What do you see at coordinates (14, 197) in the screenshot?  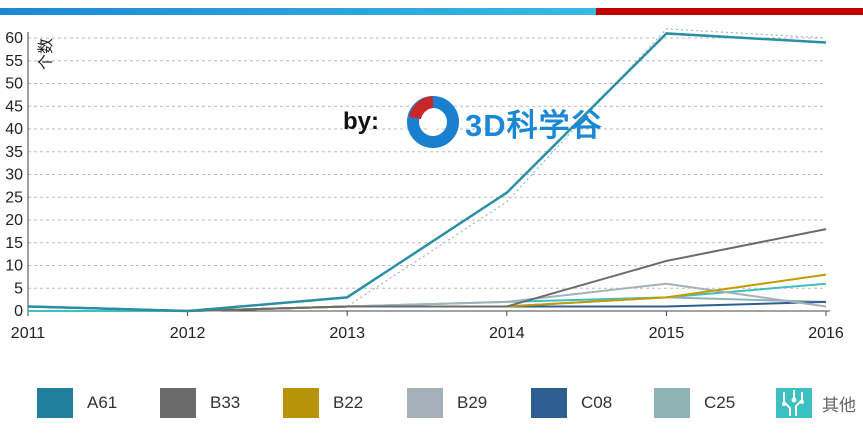 I see `y-tick-label: 25` at bounding box center [14, 197].